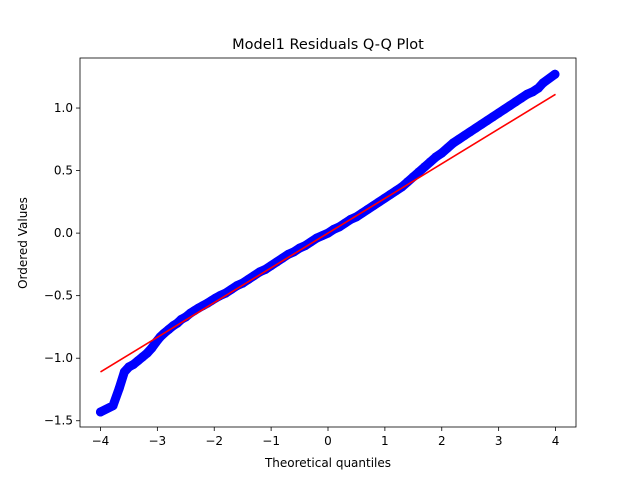  Describe the element at coordinates (62, 264) in the screenshot. I see `y-axis: −1.5 −1.0 −0.5 0.0 0.5 1.0` at that location.